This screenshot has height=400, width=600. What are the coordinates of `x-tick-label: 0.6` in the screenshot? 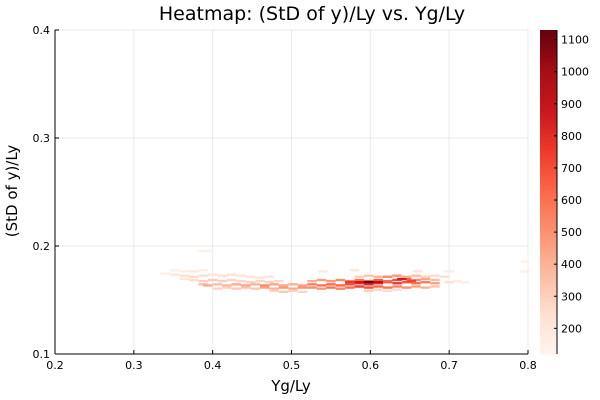 It's located at (371, 365).